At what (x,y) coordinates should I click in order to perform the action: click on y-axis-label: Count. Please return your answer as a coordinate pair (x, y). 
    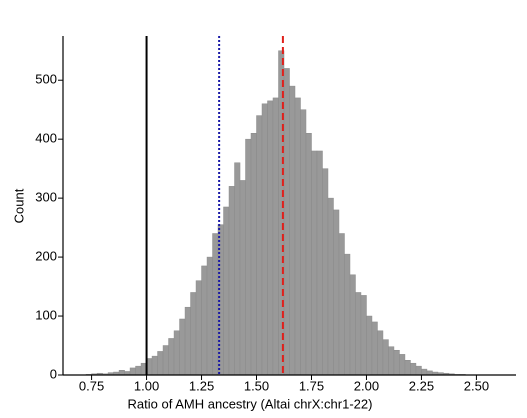
    Looking at the image, I should click on (18, 205).